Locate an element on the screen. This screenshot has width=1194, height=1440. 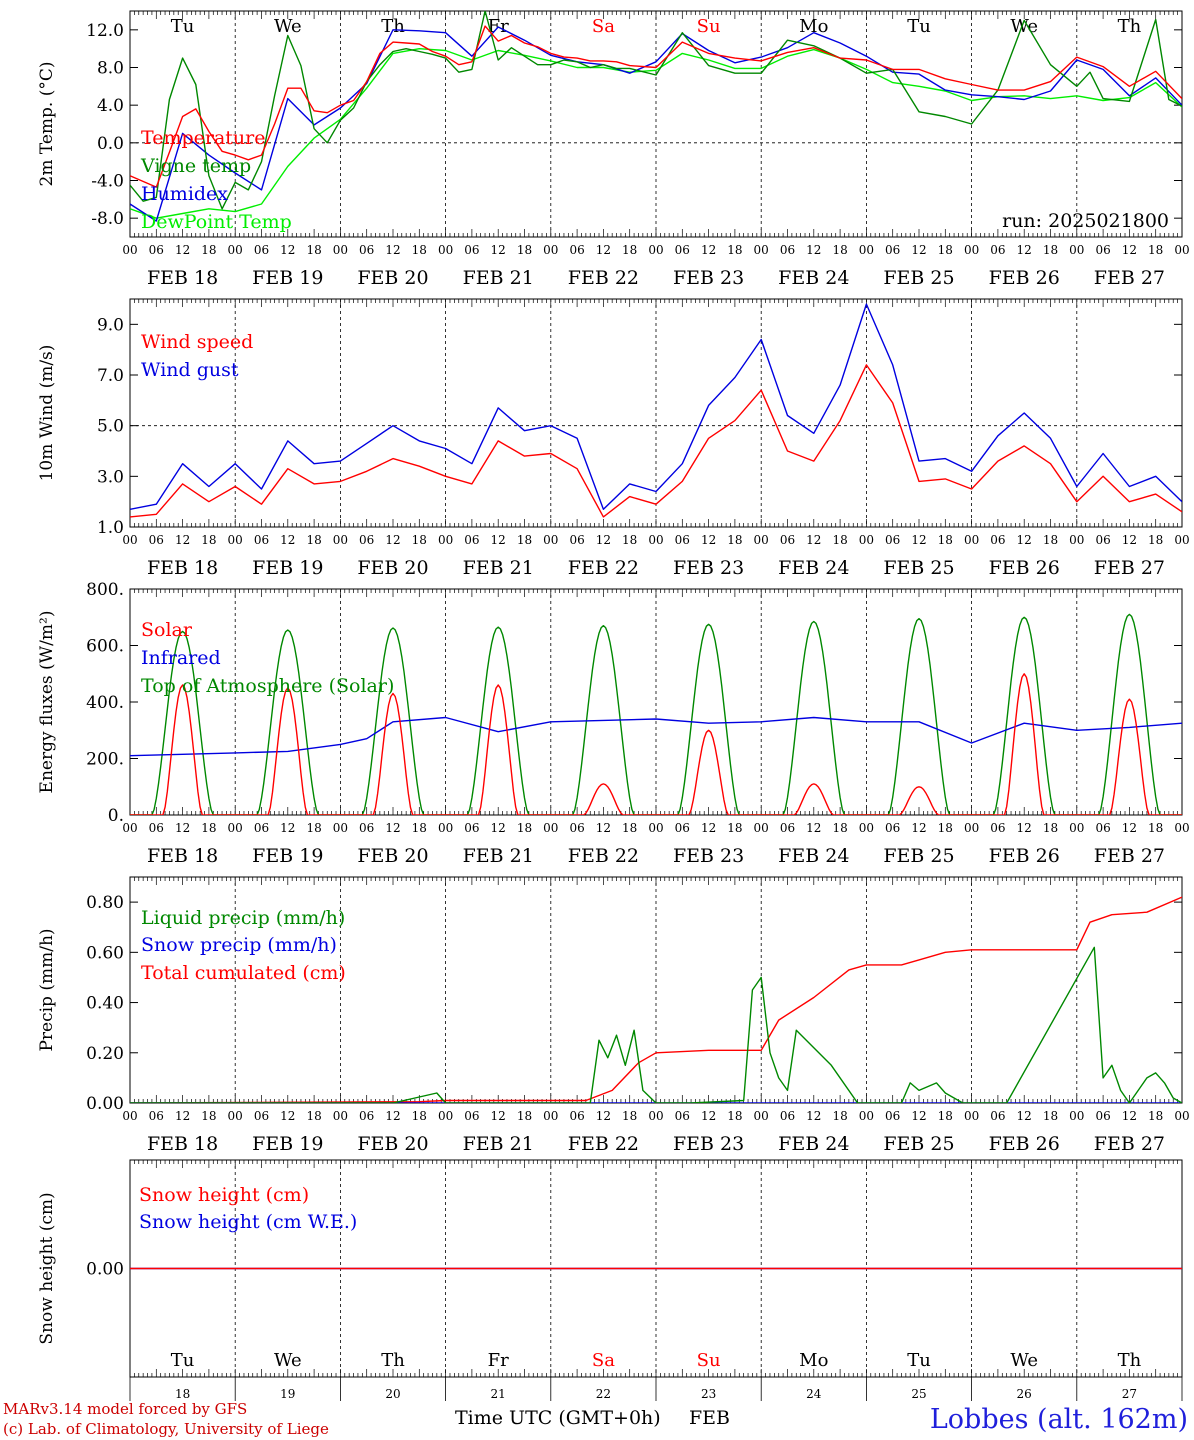
legend-entry: Vigne temp is located at coordinates (195, 166).